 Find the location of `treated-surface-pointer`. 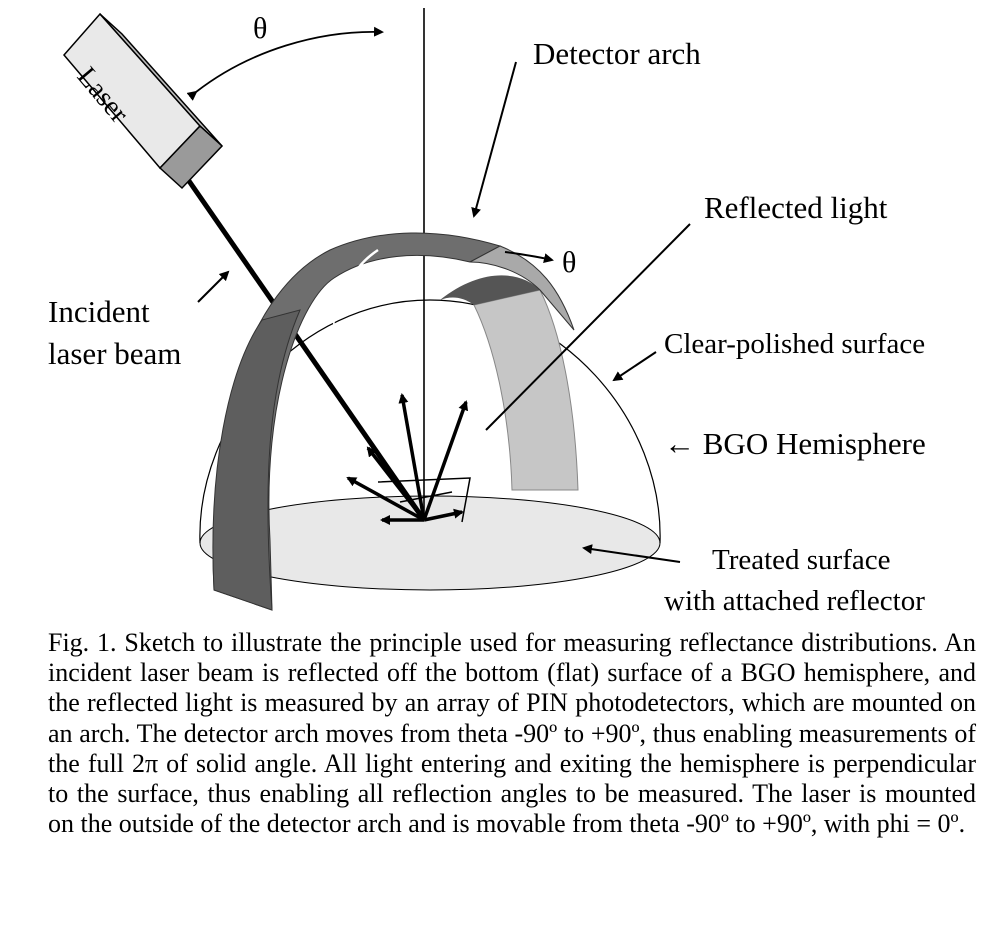

treated-surface-pointer is located at coordinates (631, 553).